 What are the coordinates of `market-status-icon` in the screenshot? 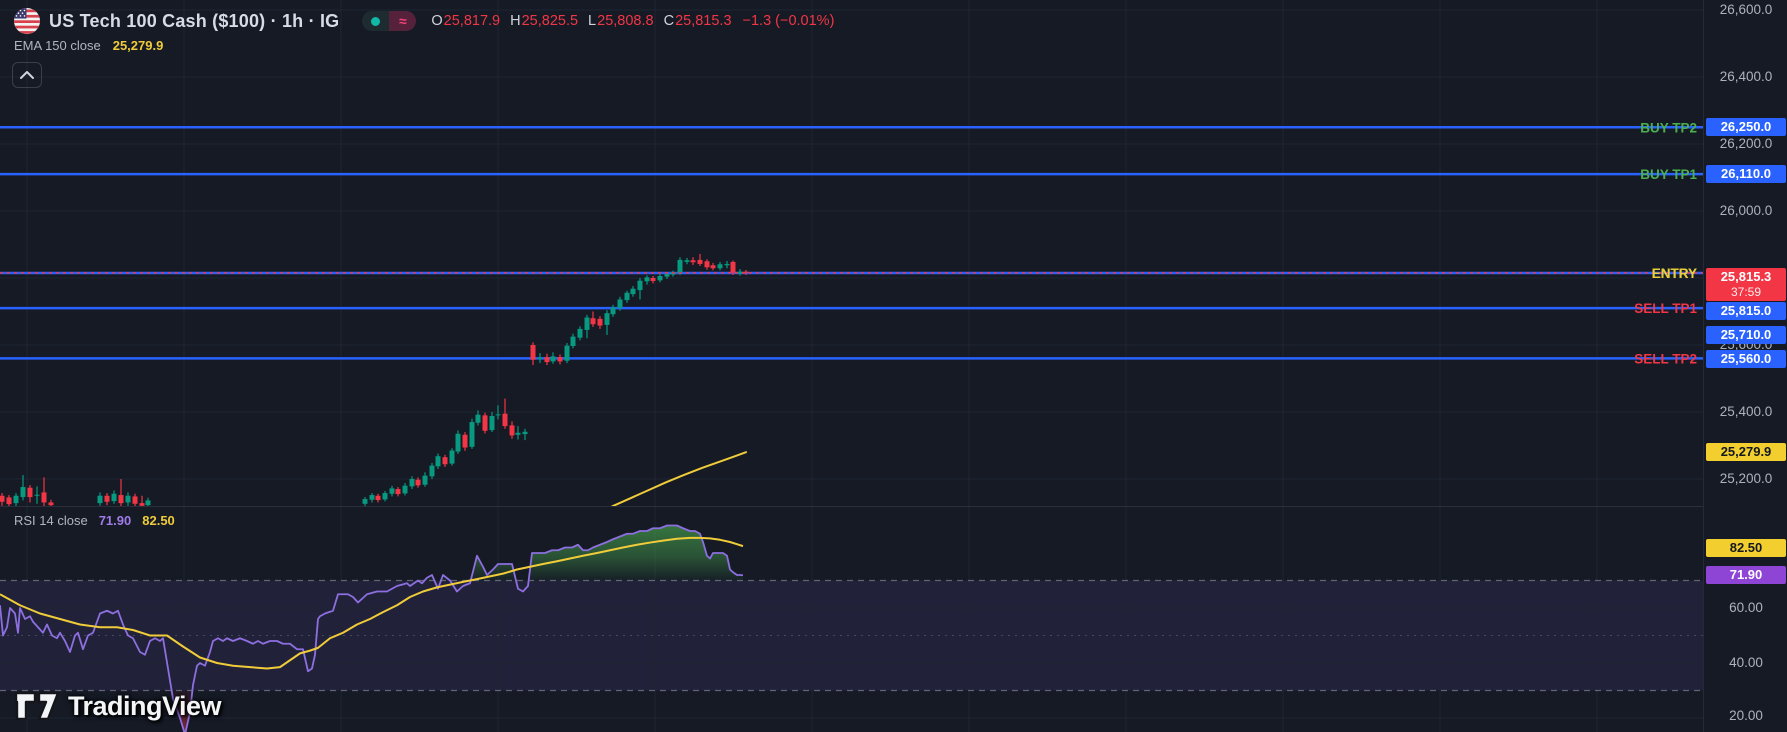 It's located at (376, 21).